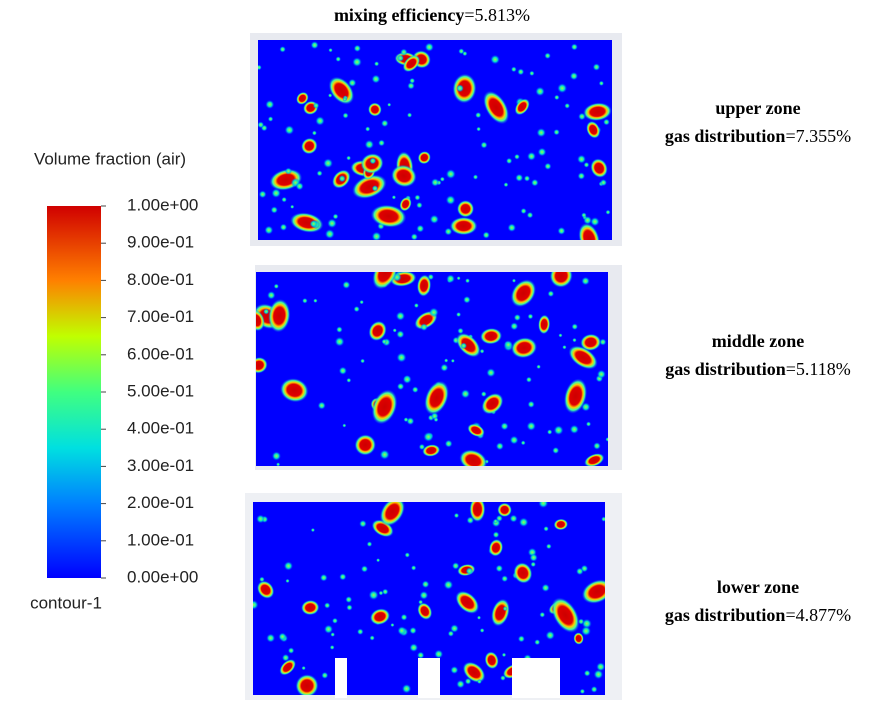  What do you see at coordinates (162, 204) in the screenshot?
I see `colorbar-tick-label: 1.00e+00` at bounding box center [162, 204].